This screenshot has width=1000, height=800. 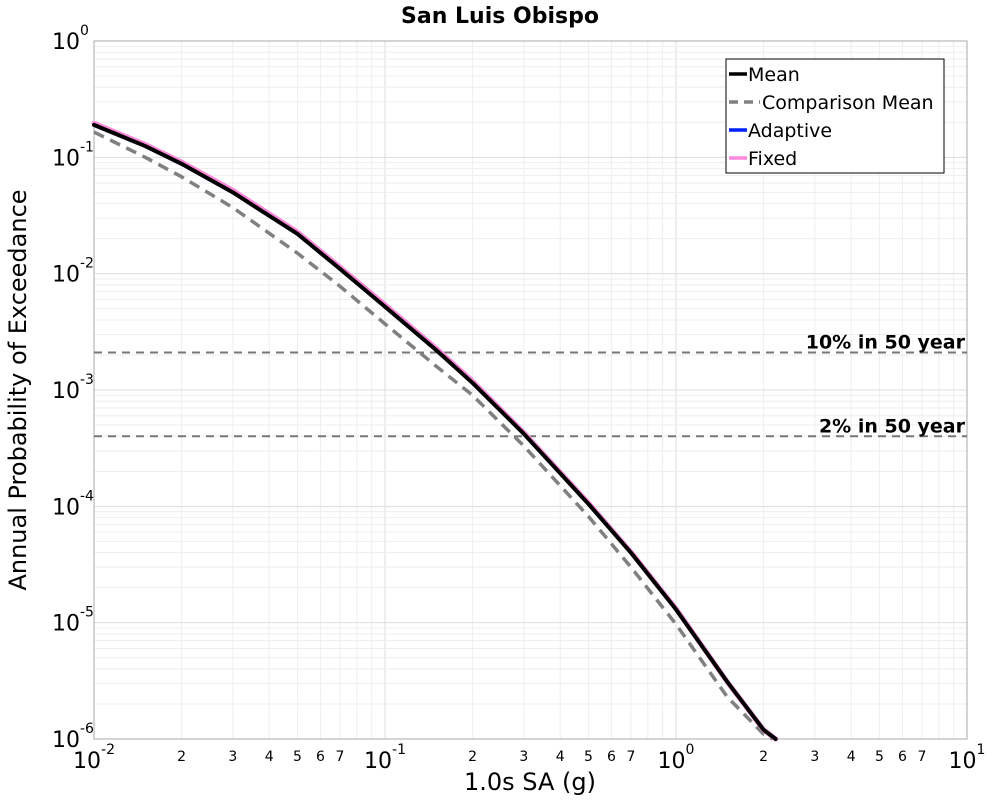 What do you see at coordinates (385, 758) in the screenshot?
I see `x-tick-label: 10⁻¹` at bounding box center [385, 758].